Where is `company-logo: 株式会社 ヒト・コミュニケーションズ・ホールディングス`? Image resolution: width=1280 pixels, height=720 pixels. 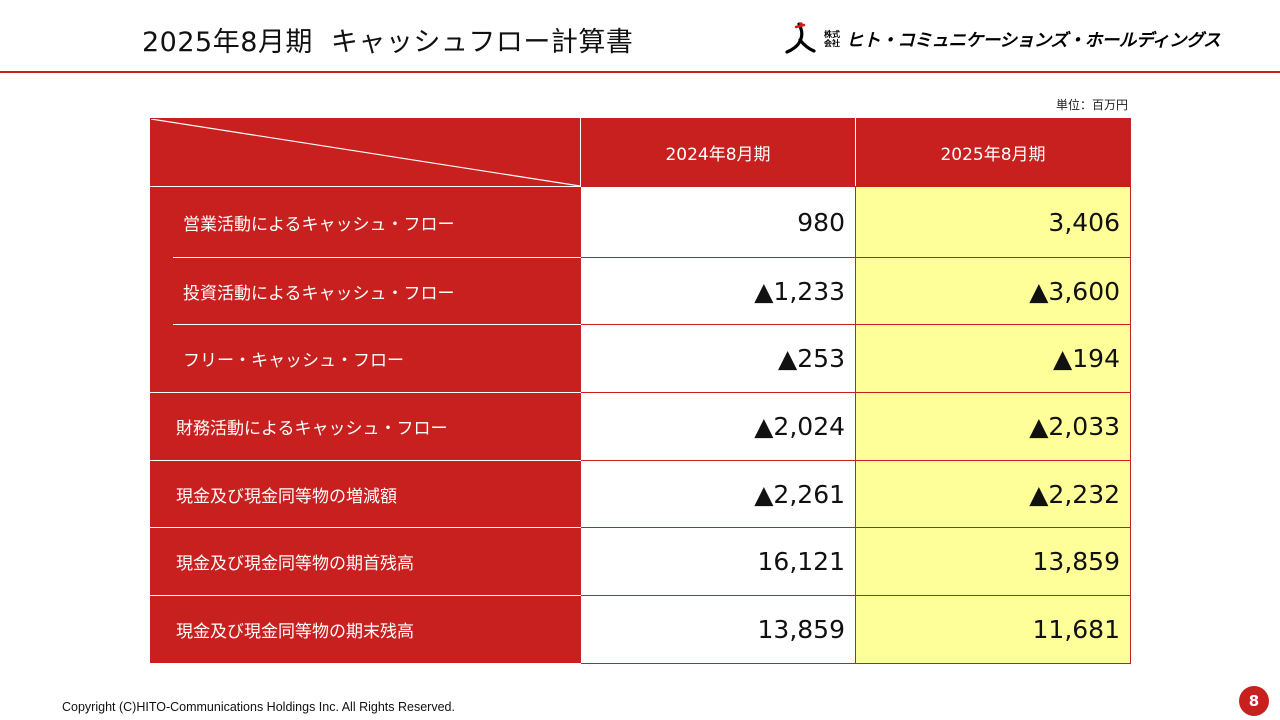 company-logo: 株式会社 ヒト・コミュニケーションズ・ホールディングス is located at coordinates (1001, 39).